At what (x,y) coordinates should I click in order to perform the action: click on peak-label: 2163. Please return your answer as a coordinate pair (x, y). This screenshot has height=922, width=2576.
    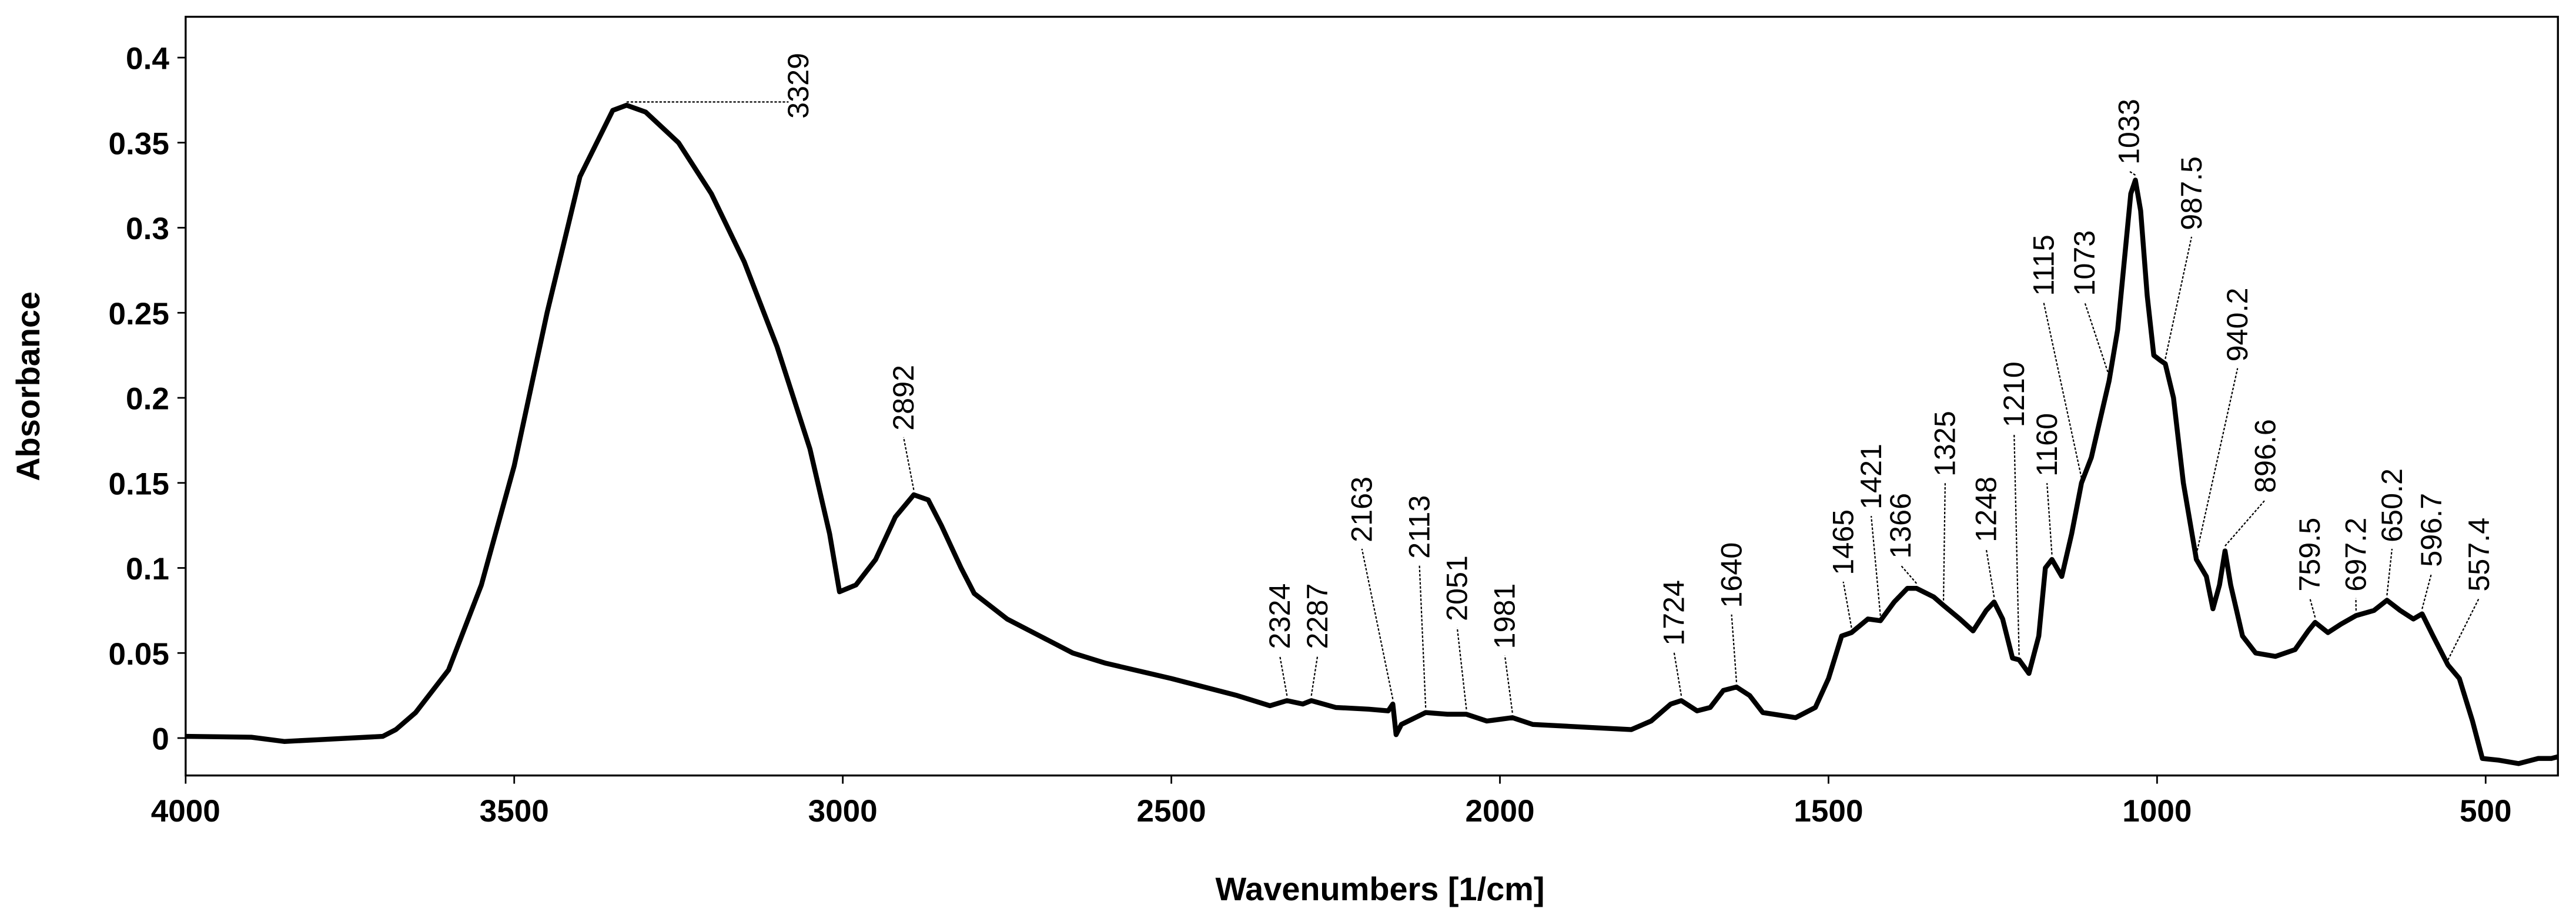
    Looking at the image, I should click on (1362, 509).